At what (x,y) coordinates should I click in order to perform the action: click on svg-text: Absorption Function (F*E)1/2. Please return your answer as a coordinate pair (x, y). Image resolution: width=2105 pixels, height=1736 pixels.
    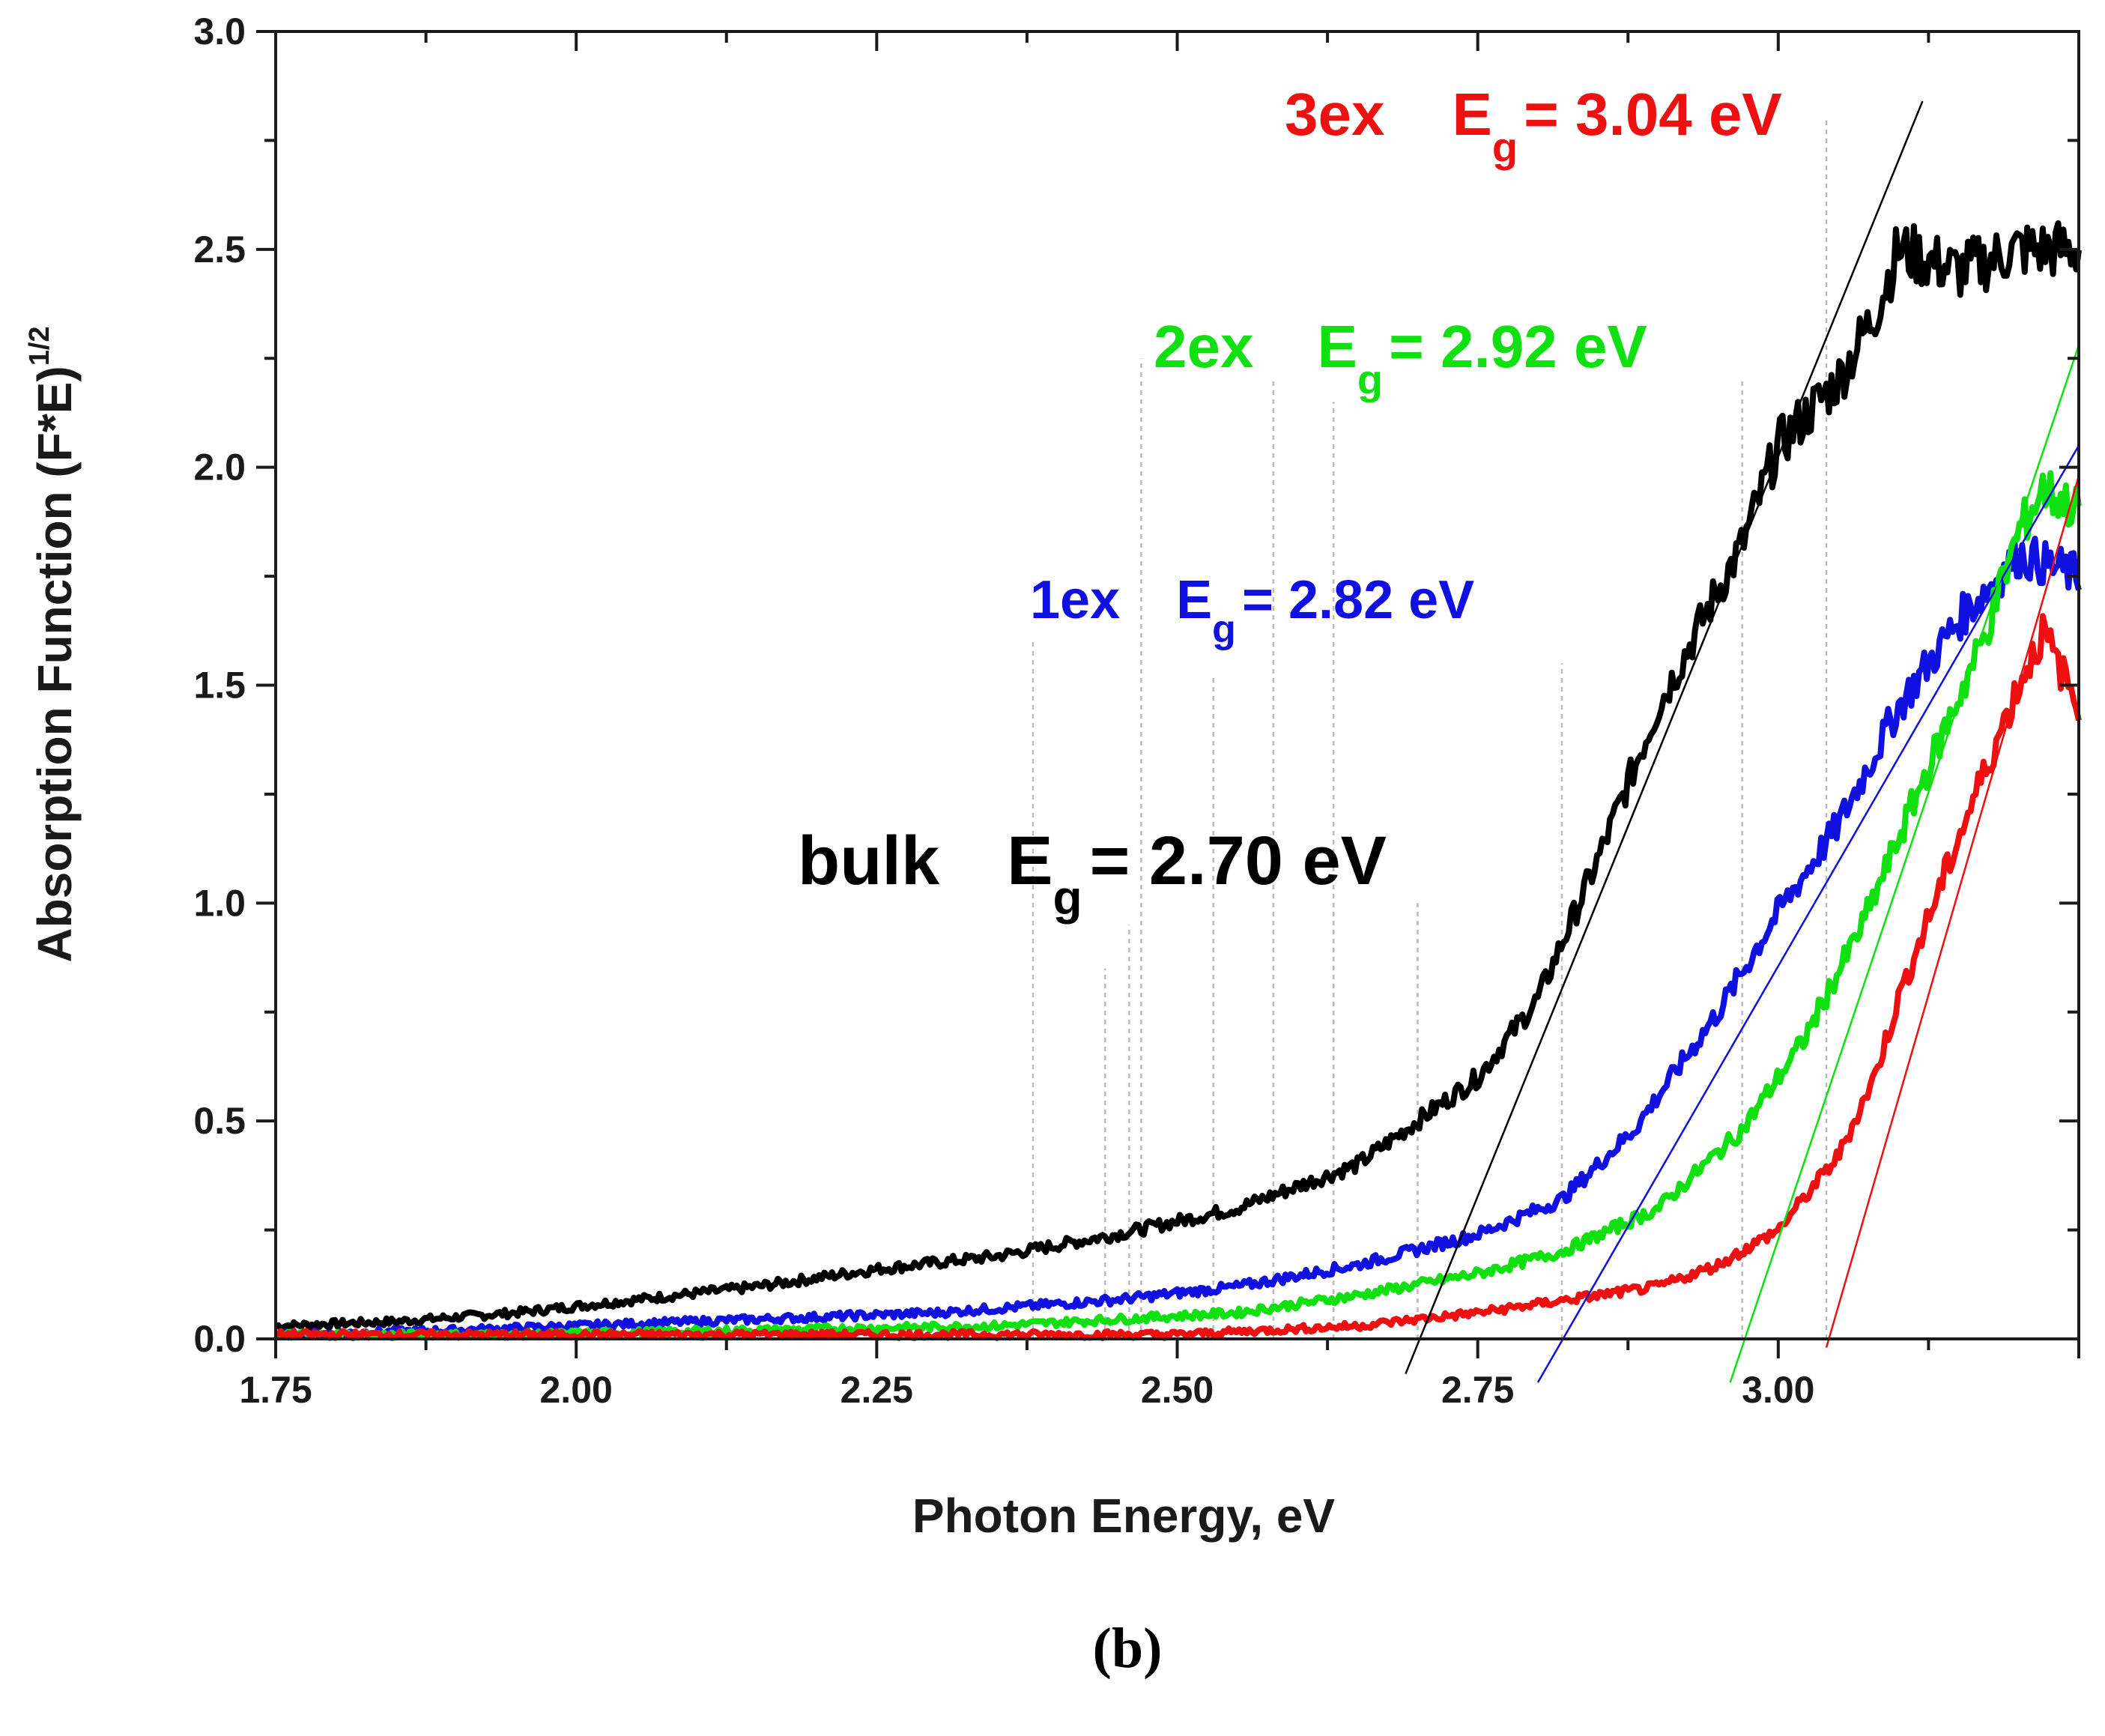
    Looking at the image, I should click on (53, 644).